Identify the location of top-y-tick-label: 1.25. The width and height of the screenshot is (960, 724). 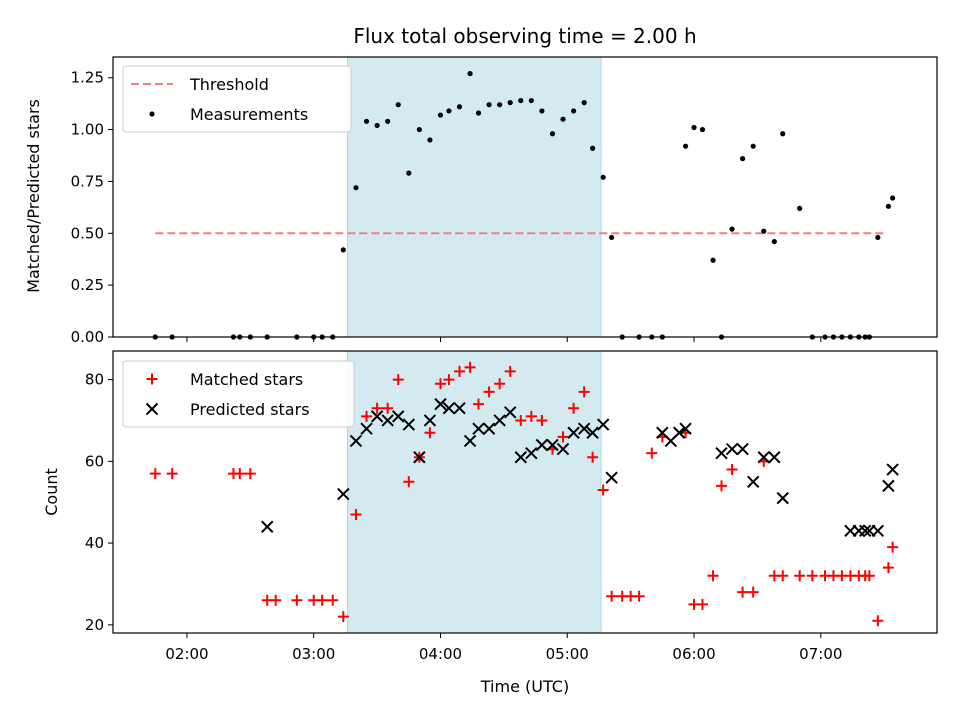
(87, 78).